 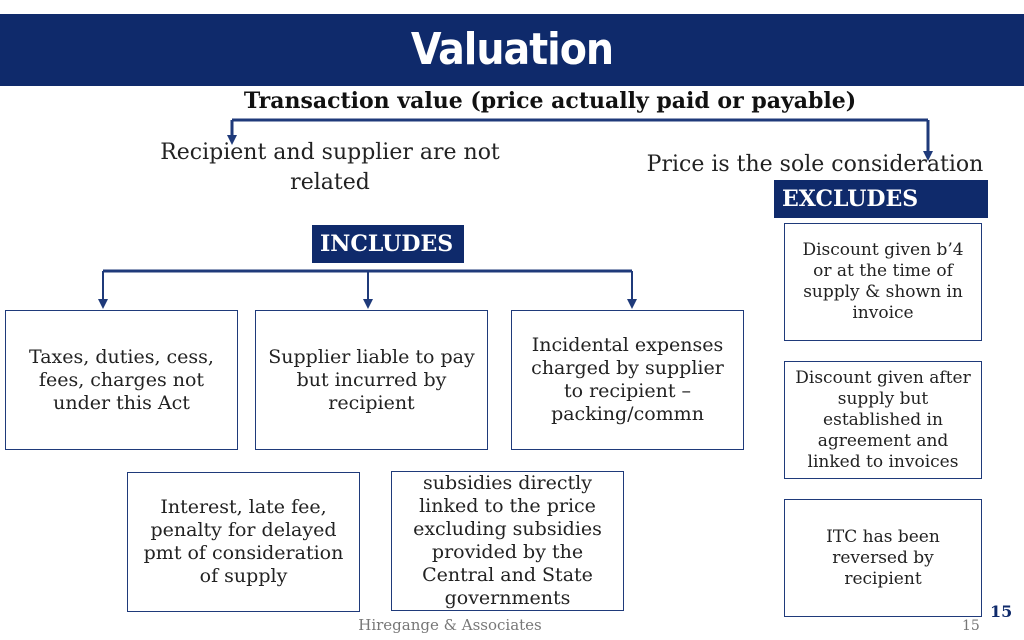 What do you see at coordinates (330, 167) in the screenshot?
I see `left-condition-text: Recipient and supplier are not related` at bounding box center [330, 167].